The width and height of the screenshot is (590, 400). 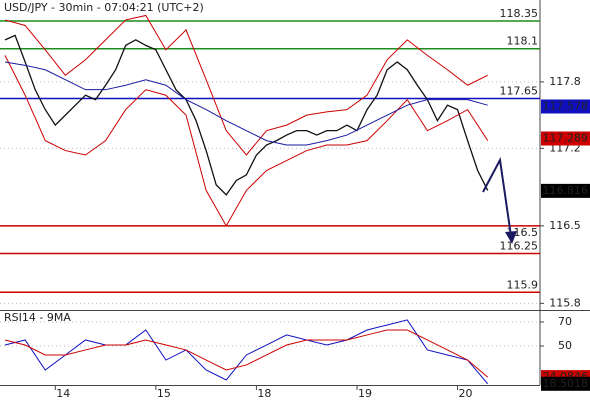 I want to click on y-tick-label: 50, so click(x=565, y=345).